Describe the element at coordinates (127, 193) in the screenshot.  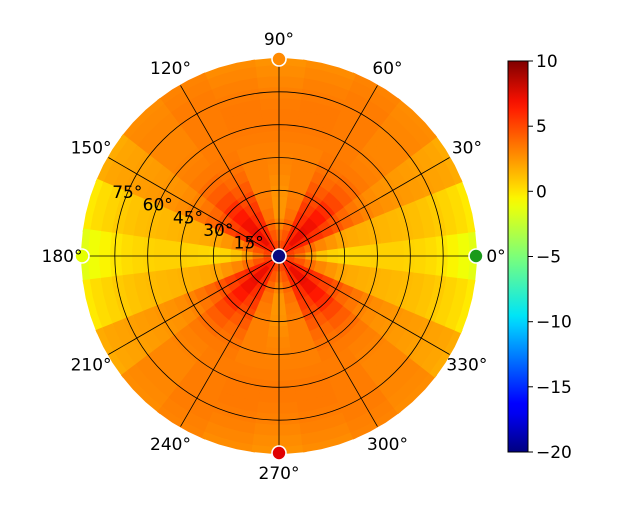
I see `radial-tick-label: 75°` at that location.